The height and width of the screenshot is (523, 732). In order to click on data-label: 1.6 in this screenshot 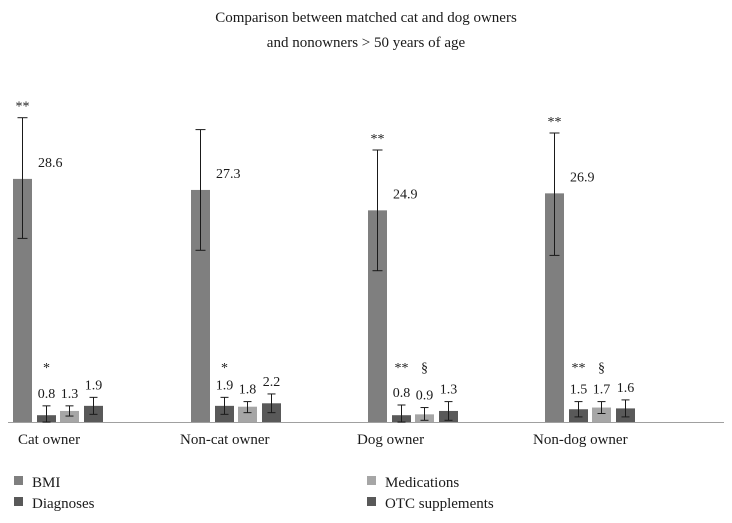, I will do `click(626, 388)`.